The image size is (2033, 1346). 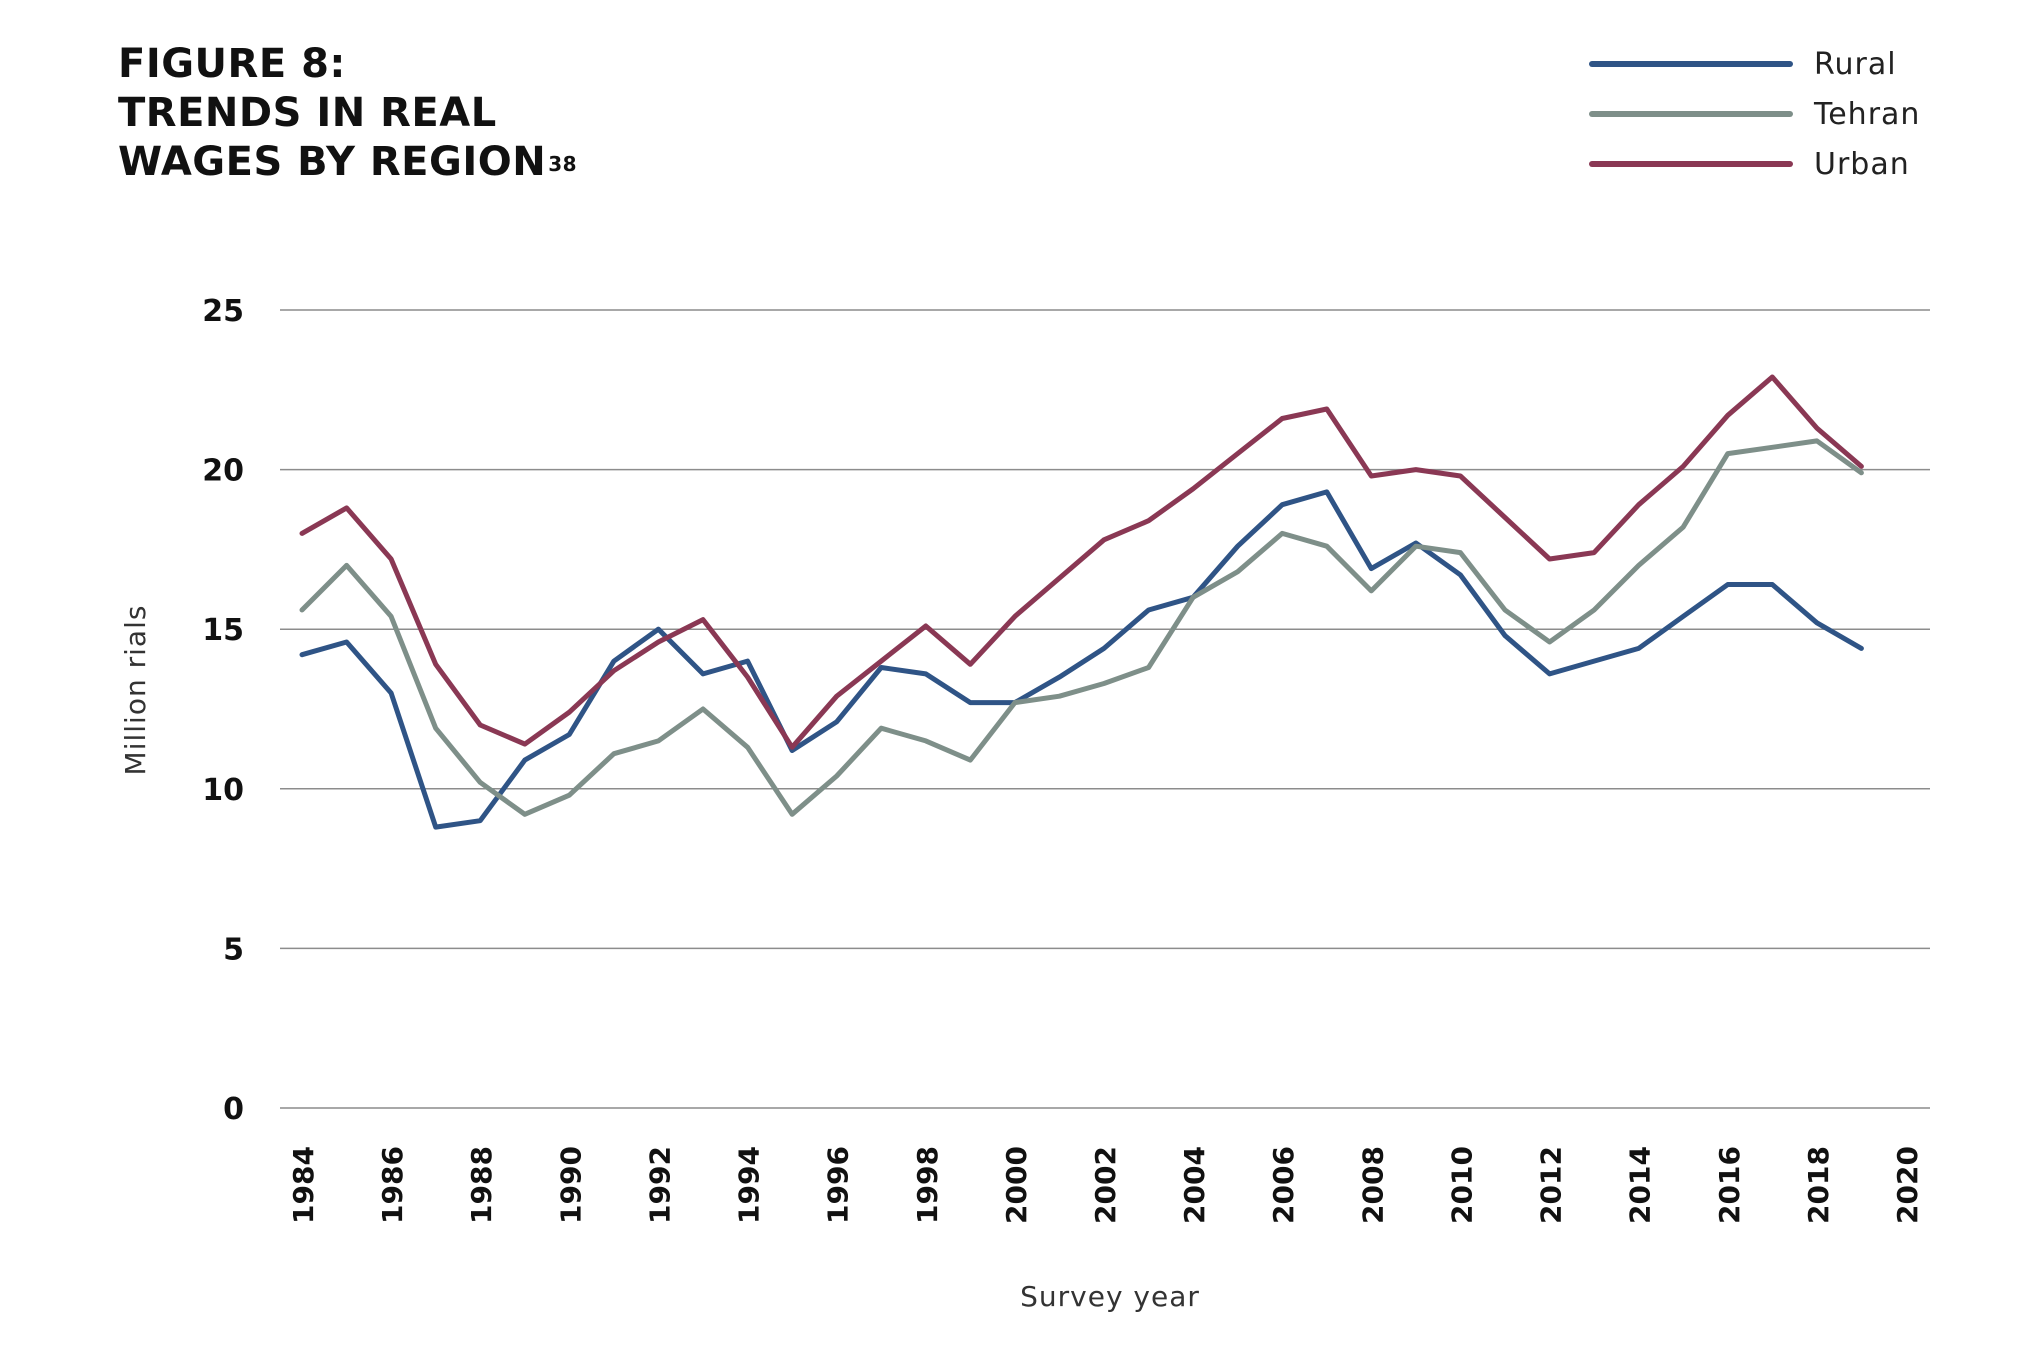 I want to click on x-tick-label-2014: 2014, so click(x=1640, y=1185).